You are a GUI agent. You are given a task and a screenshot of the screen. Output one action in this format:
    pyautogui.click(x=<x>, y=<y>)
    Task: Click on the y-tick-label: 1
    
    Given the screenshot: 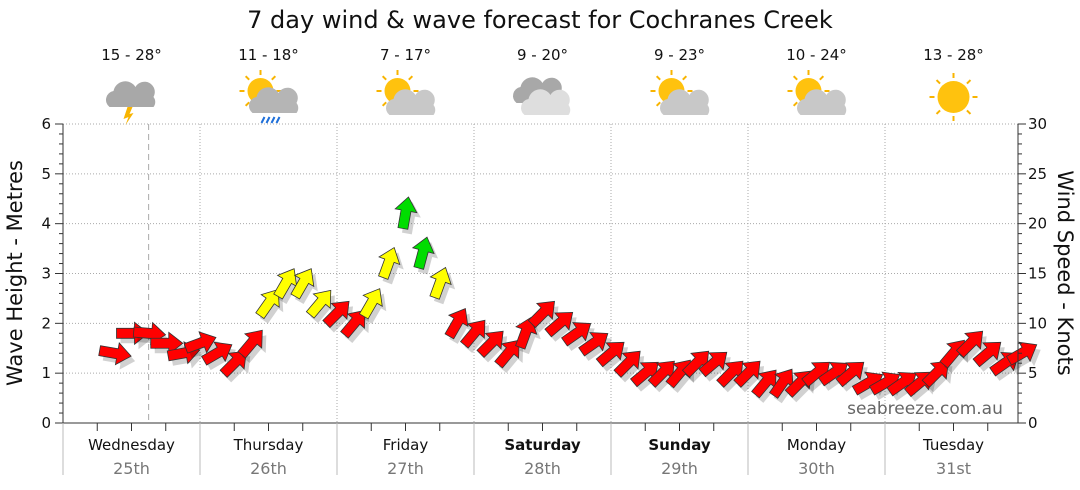 What is the action you would take?
    pyautogui.click(x=46, y=373)
    